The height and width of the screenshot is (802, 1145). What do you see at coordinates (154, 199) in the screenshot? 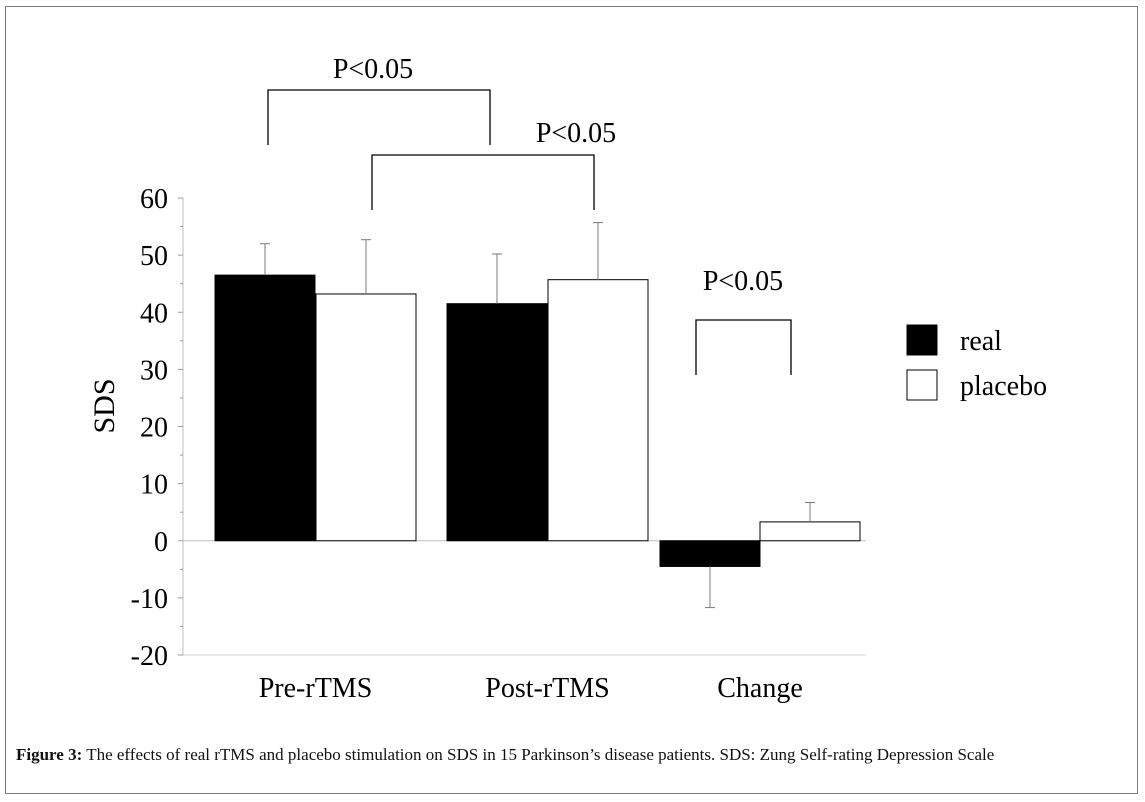
I see `y-tick-label: 60` at bounding box center [154, 199].